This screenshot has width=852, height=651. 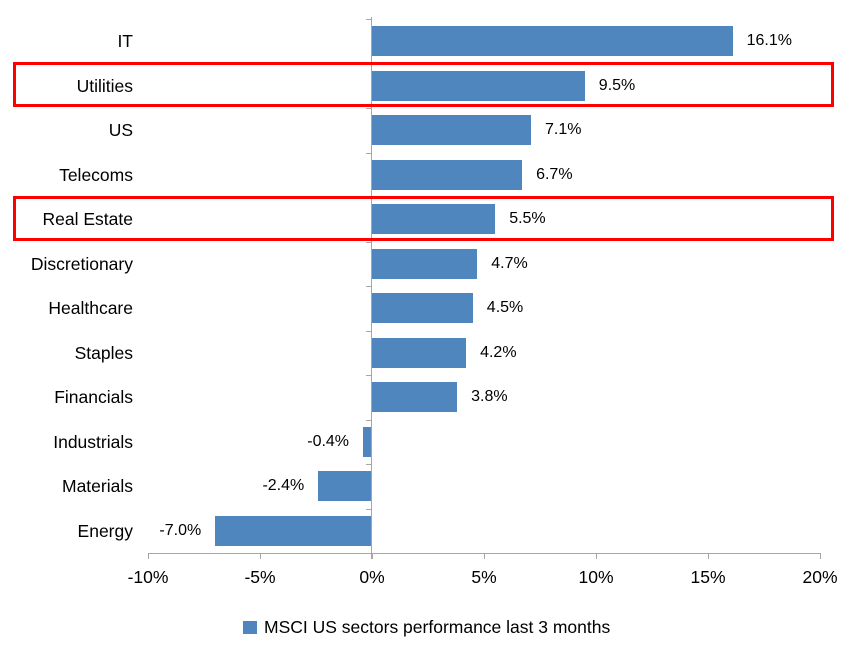 I want to click on bar-value-label: -7.0%, so click(x=180, y=530).